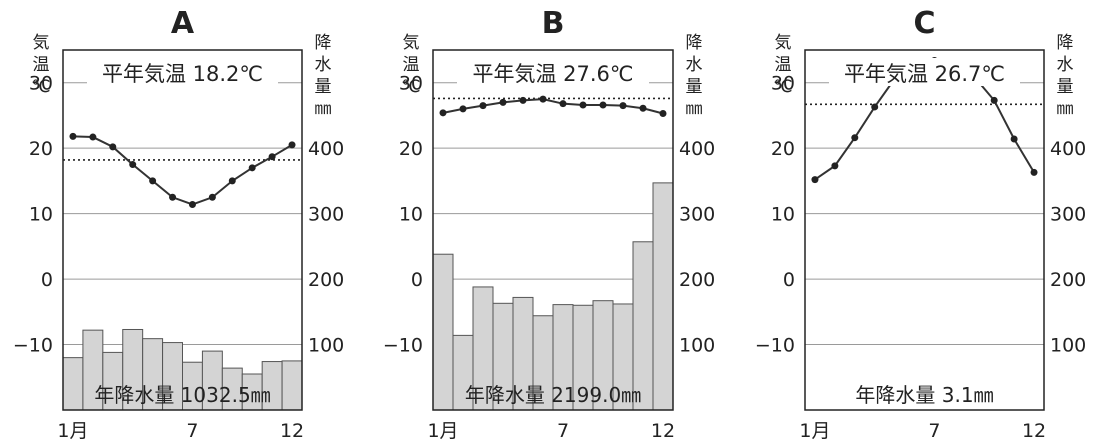 The image size is (1093, 445). What do you see at coordinates (182, 170) in the screenshot?
I see `temp-line` at bounding box center [182, 170].